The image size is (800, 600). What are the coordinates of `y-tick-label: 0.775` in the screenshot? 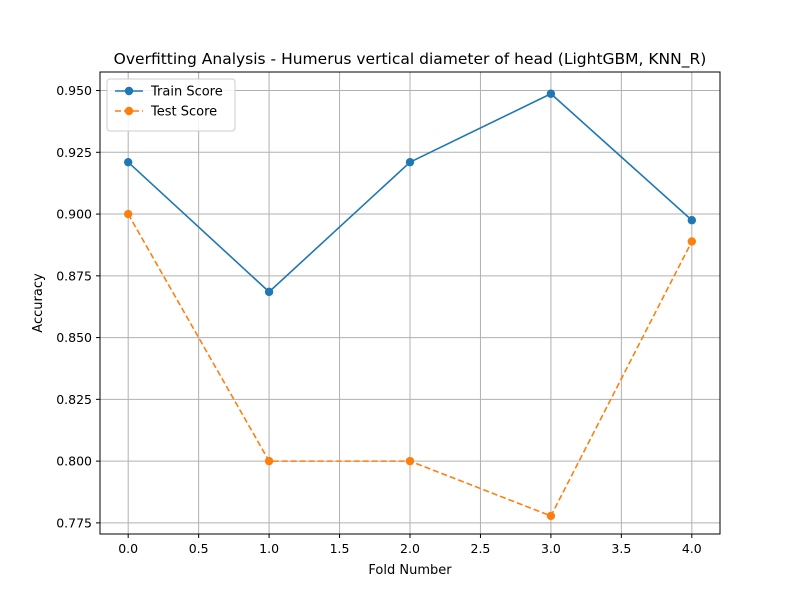 It's located at (74, 522).